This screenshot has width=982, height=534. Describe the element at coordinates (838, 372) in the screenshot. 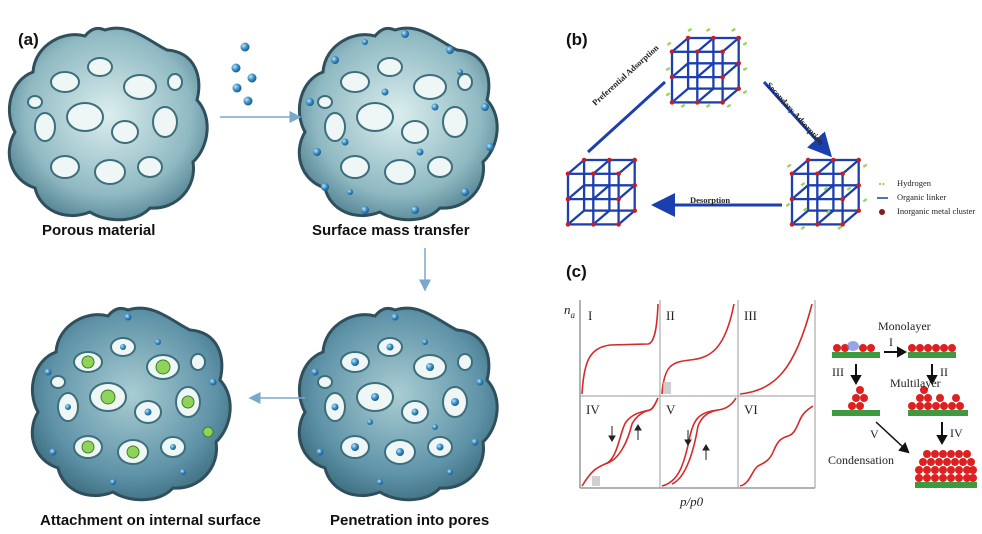

I see `mechanism-step-III: III` at that location.